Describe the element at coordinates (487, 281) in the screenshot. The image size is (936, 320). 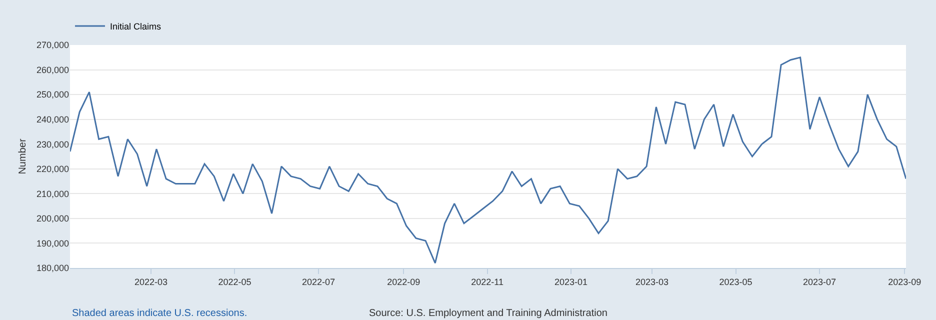
I see `x-tick-label: 2022-11` at that location.